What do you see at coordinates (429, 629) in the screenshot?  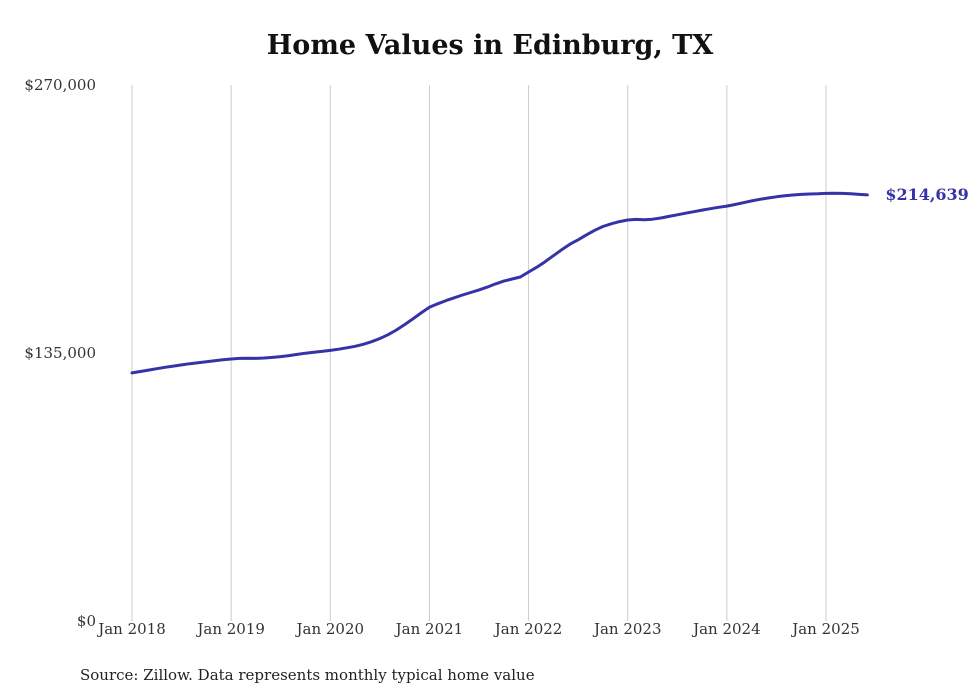 I see `x-axis-tick-label: Jan 2021` at bounding box center [429, 629].